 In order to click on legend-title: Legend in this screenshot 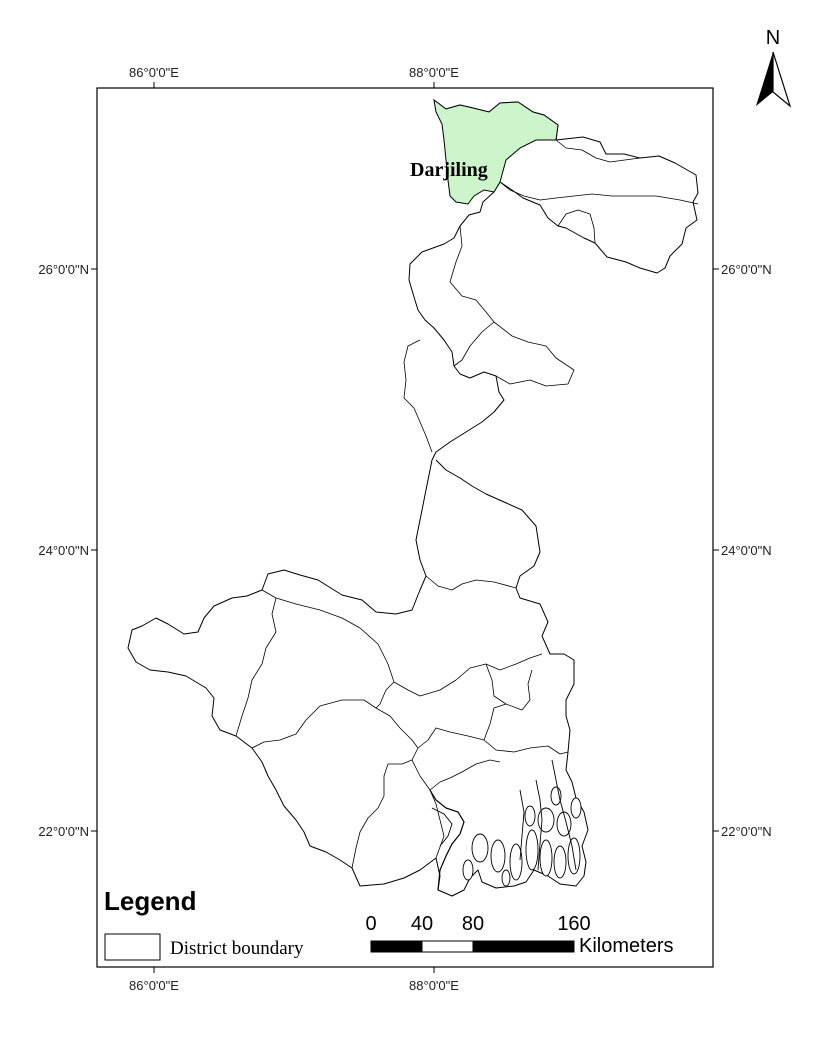, I will do `click(150, 901)`.